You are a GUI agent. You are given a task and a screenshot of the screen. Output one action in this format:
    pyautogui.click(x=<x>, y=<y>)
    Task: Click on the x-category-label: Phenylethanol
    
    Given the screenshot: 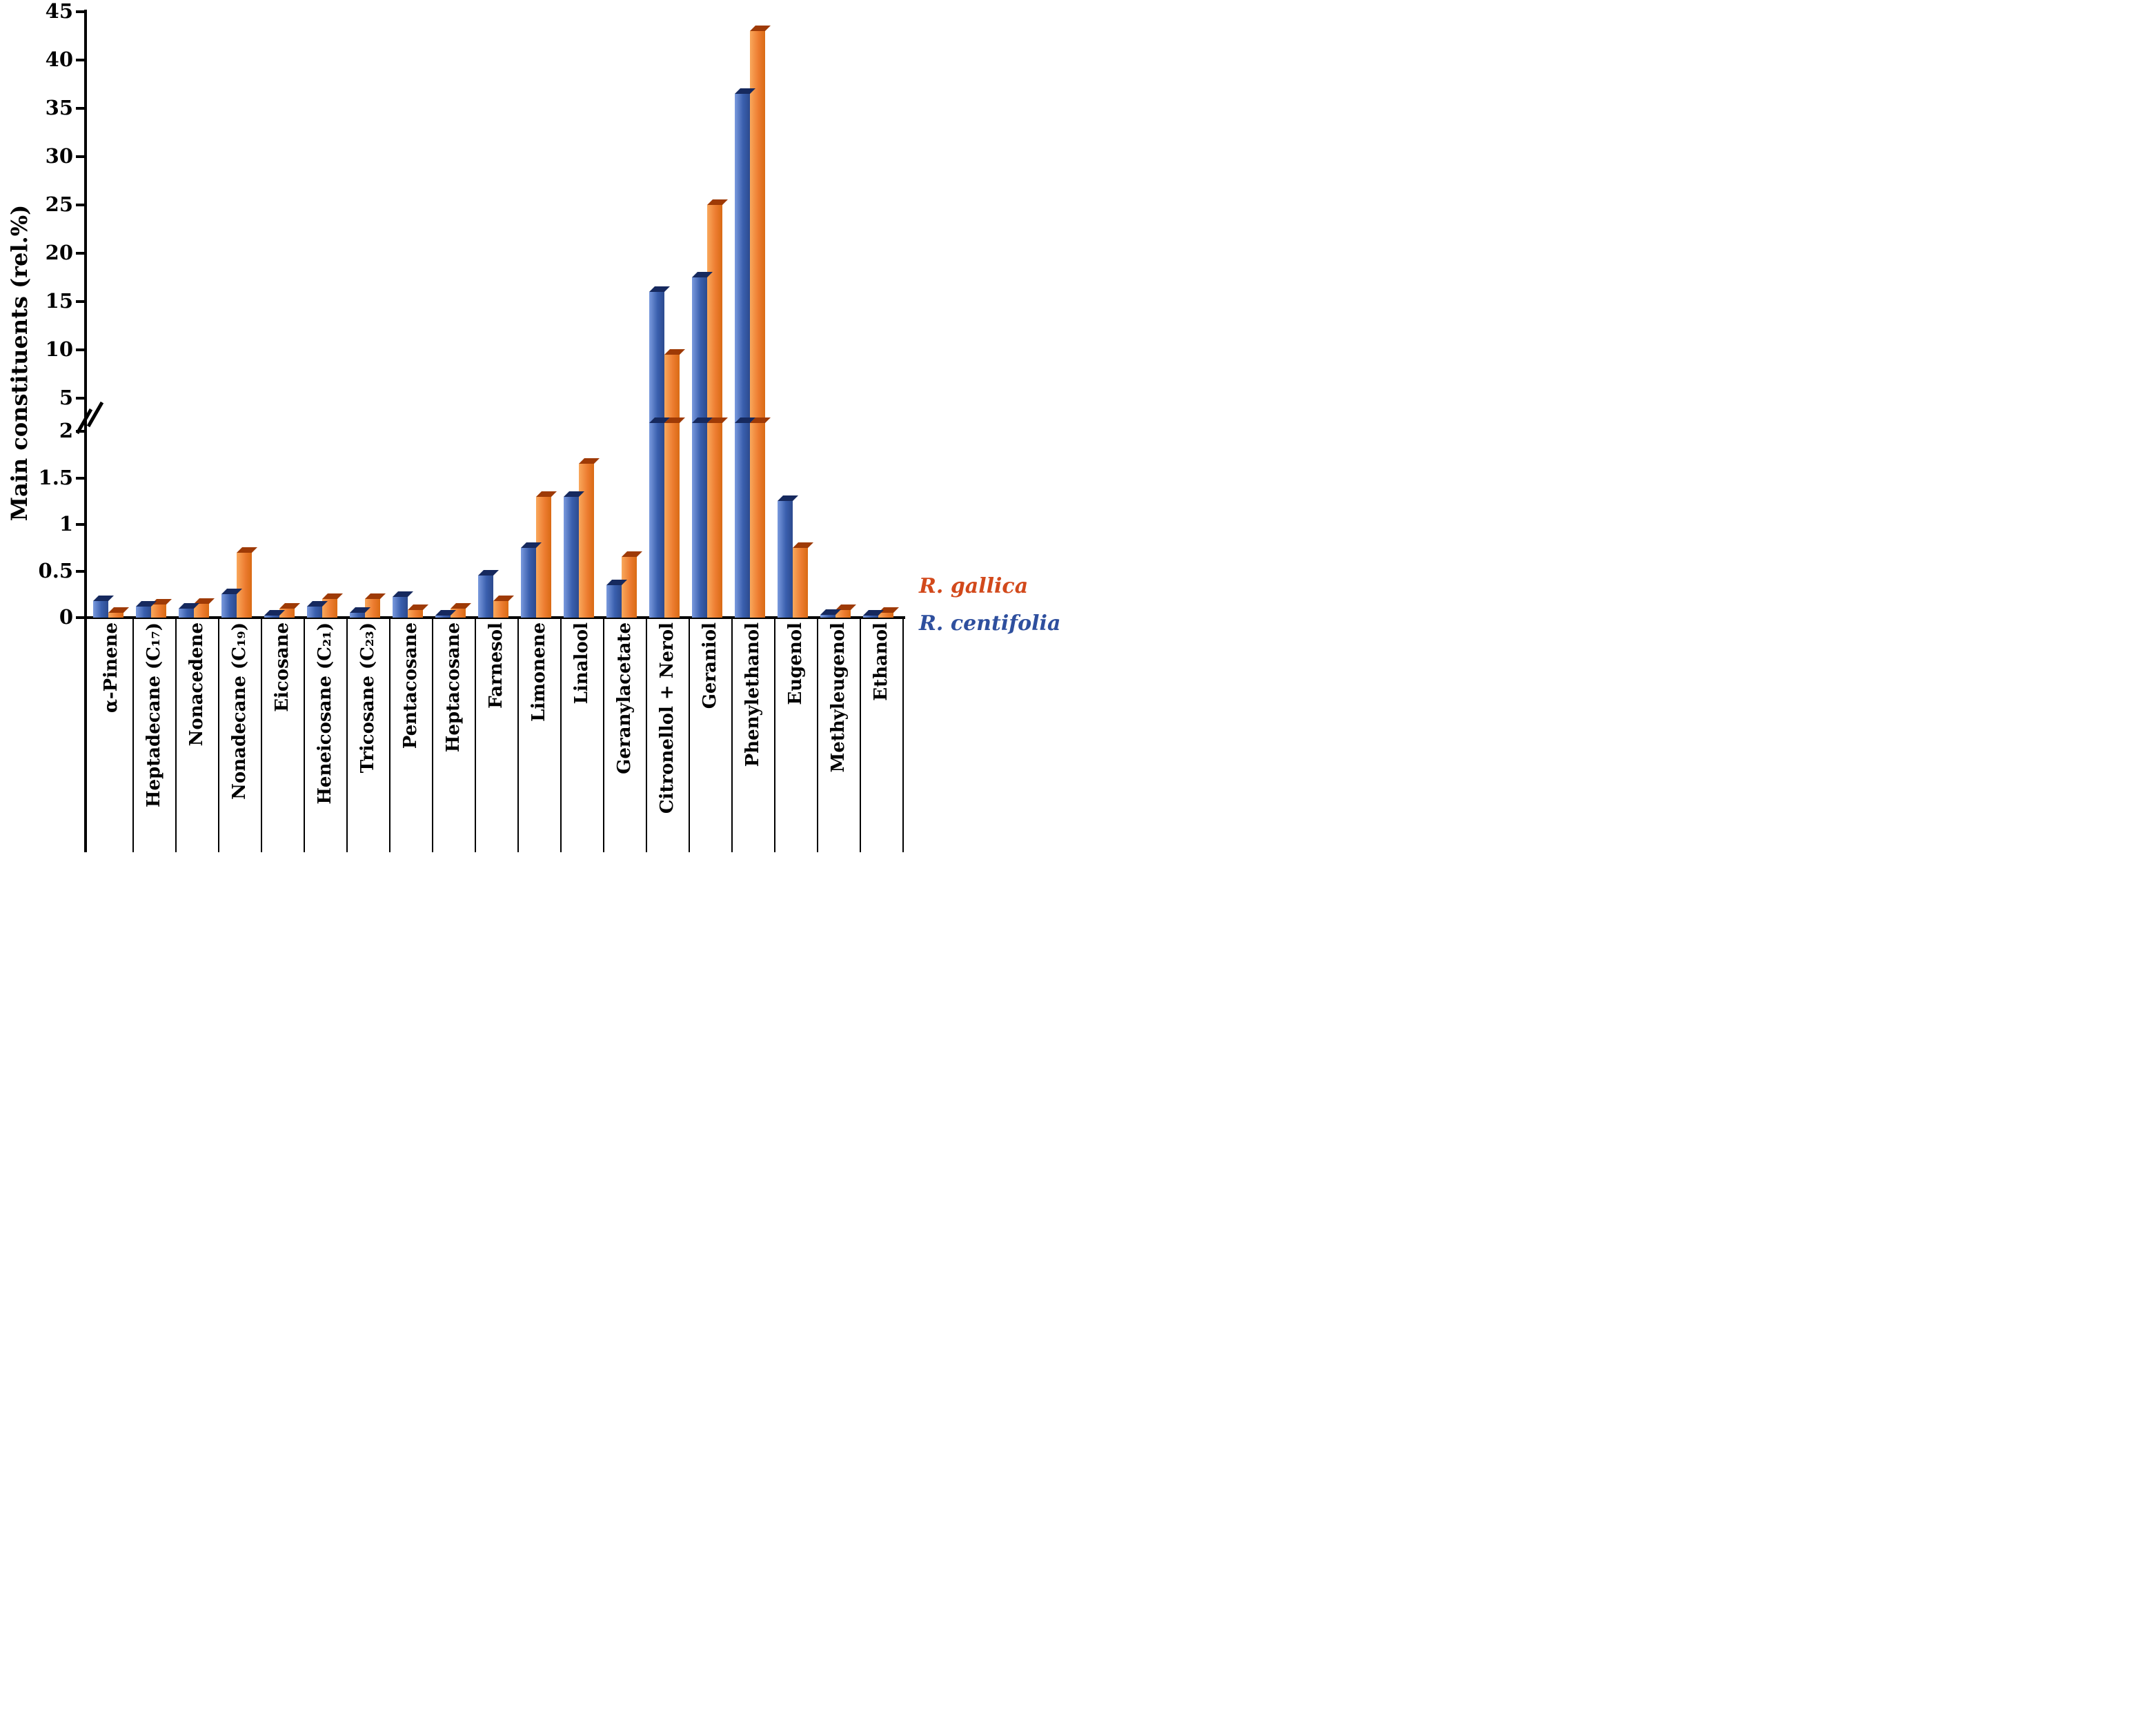 What is the action you would take?
    pyautogui.click(x=753, y=694)
    